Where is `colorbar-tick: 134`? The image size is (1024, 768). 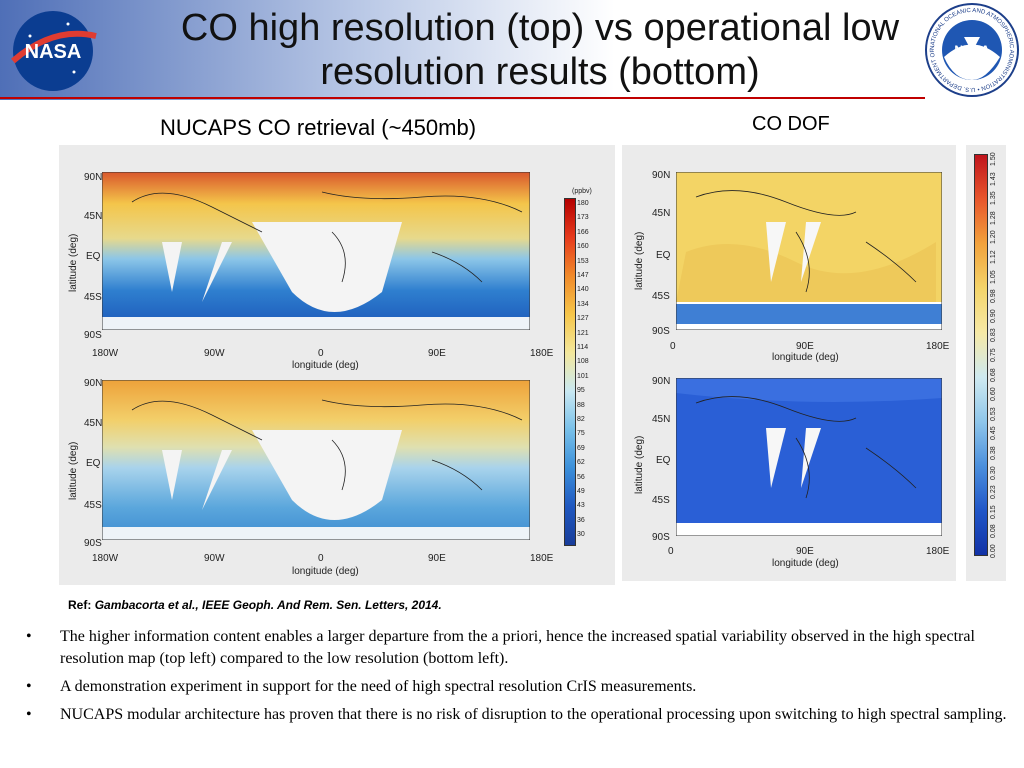 colorbar-tick: 134 is located at coordinates (583, 304).